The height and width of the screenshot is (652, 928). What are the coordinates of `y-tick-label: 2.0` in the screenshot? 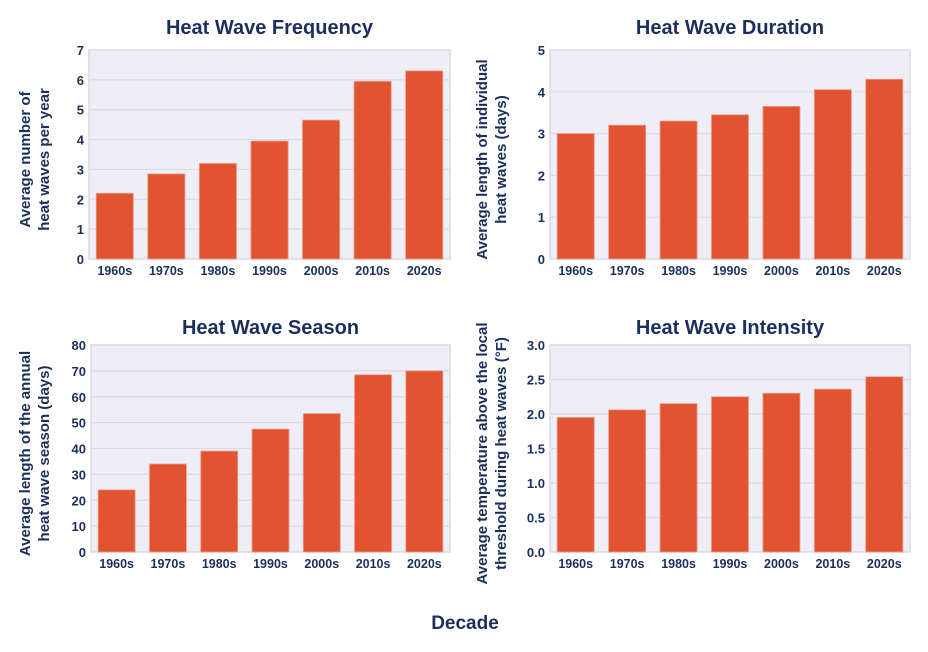 It's located at (536, 414).